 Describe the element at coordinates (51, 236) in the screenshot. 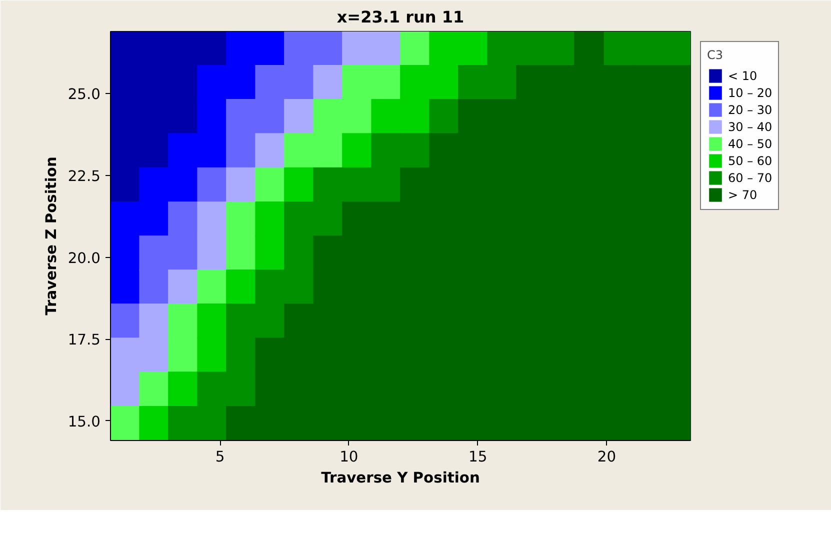

I see `y-axis-title: Traverse Z Position` at that location.